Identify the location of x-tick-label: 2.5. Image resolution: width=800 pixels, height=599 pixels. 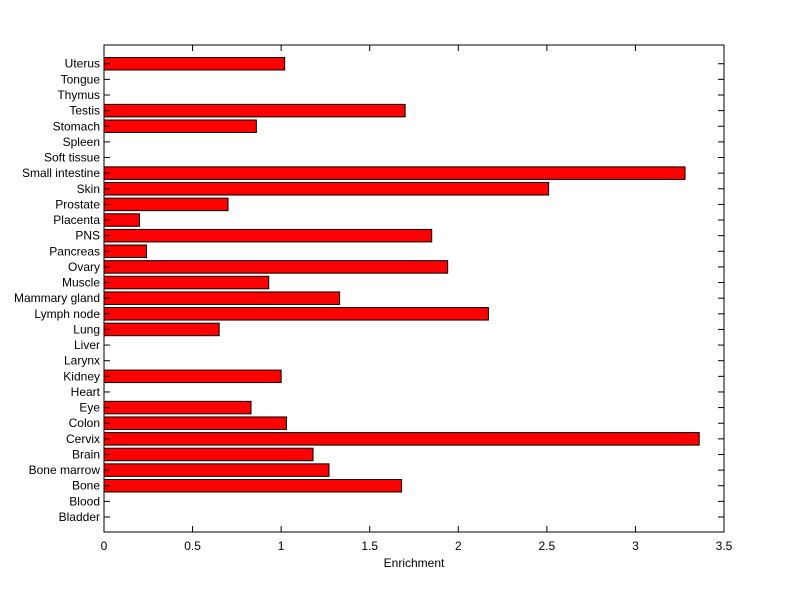
(547, 546).